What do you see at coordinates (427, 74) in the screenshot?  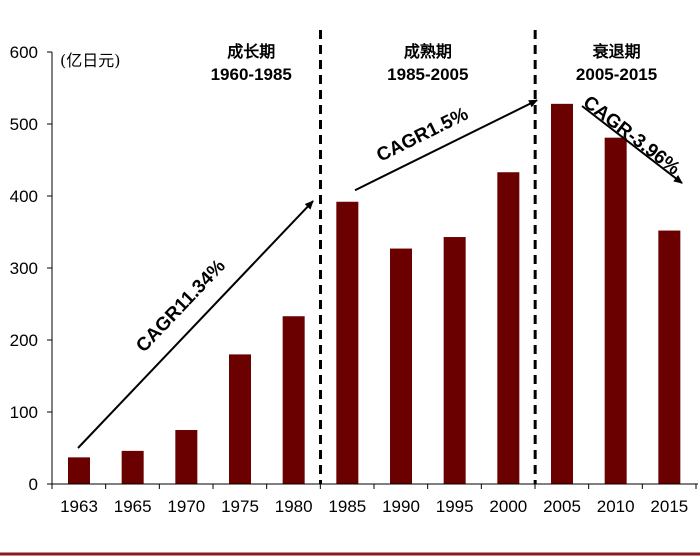 I see `phase-range: 1985-2005` at bounding box center [427, 74].